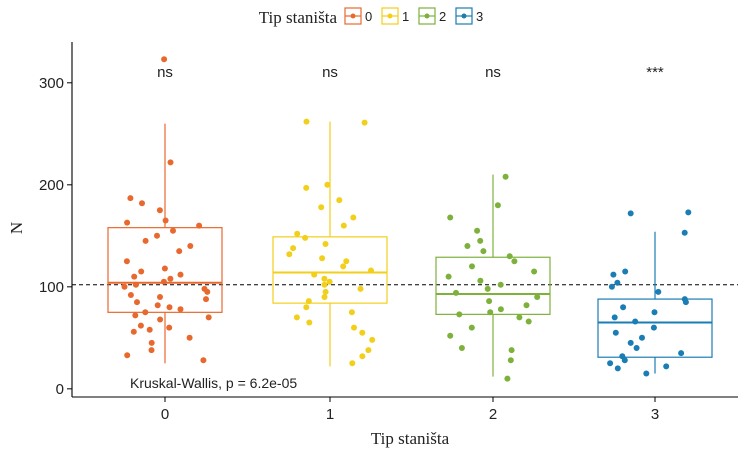 The height and width of the screenshot is (450, 744). Describe the element at coordinates (432, 16) in the screenshot. I see `legend-entry-2: 2` at that location.